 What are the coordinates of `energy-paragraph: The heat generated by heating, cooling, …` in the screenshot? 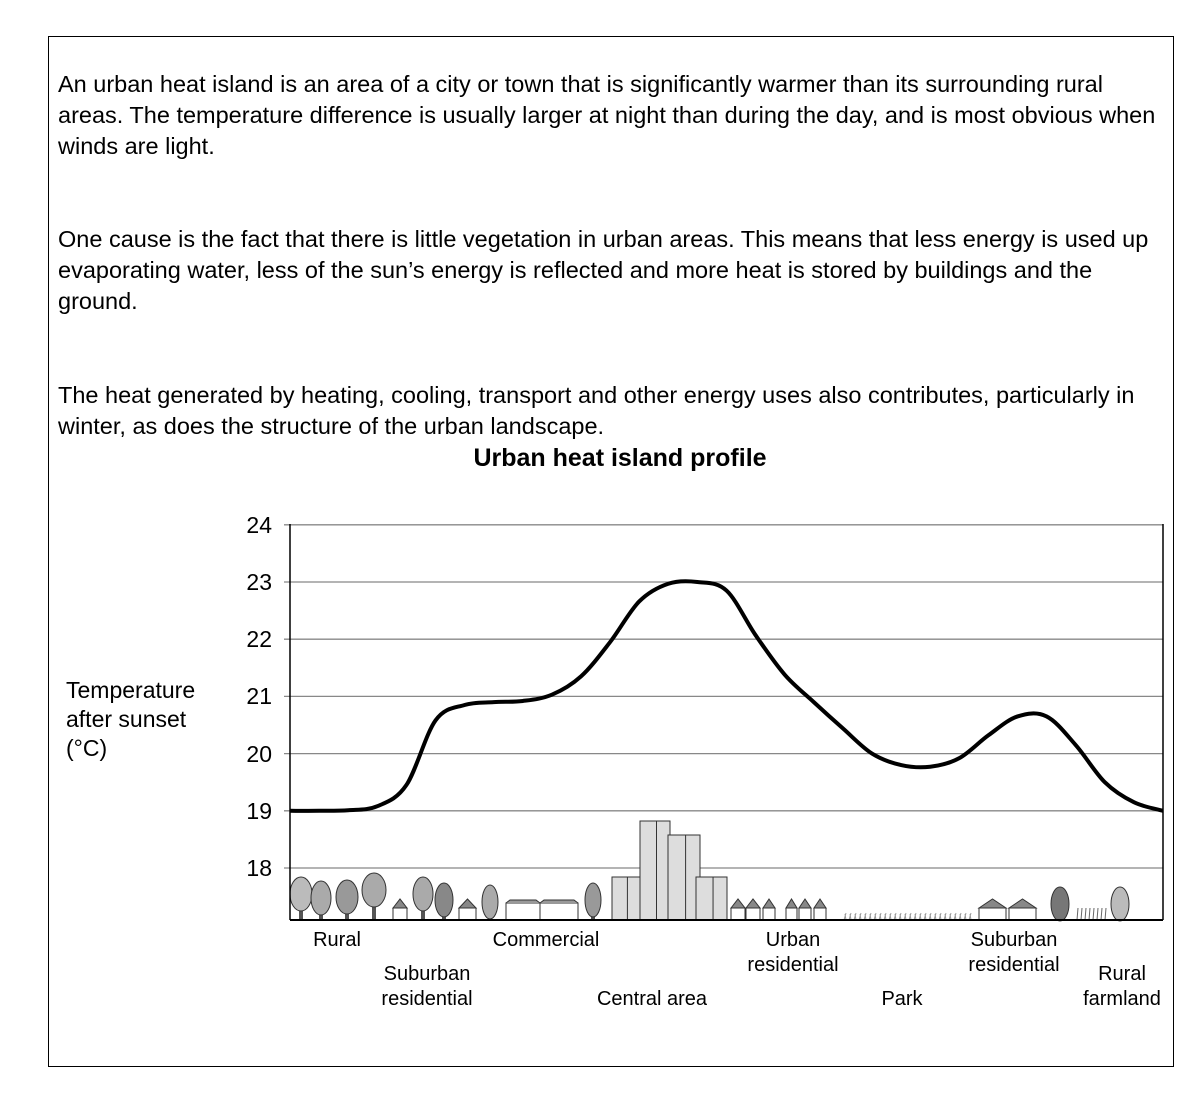 It's located at (596, 410).